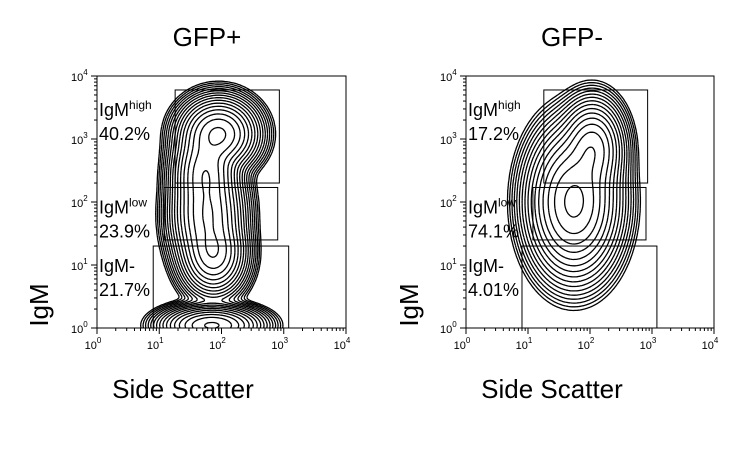 The image size is (756, 454). What do you see at coordinates (493, 290) in the screenshot?
I see `gate-percent: 4.01%` at bounding box center [493, 290].